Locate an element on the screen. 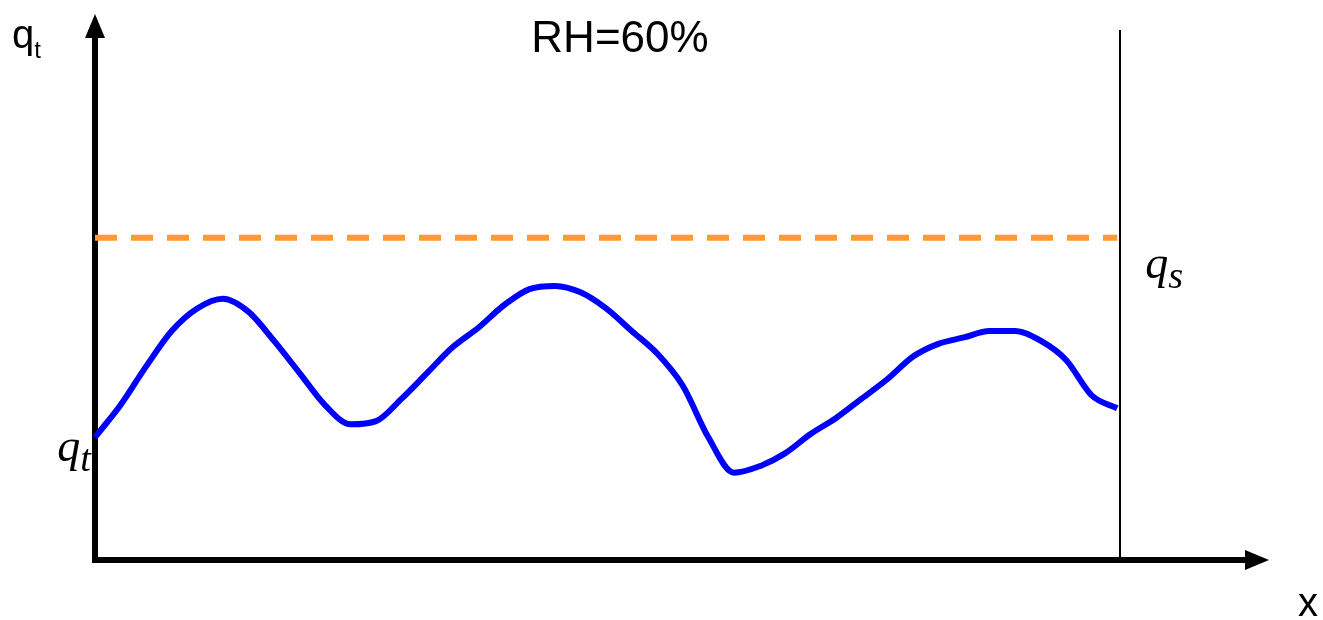 This screenshot has height=620, width=1323. x-axis-title: x is located at coordinates (1308, 600).